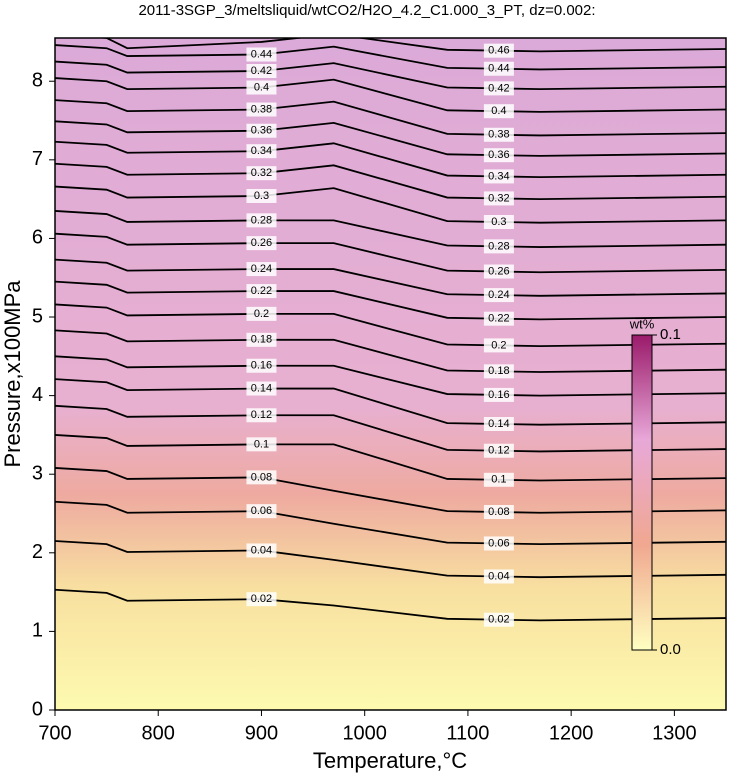 This screenshot has width=734, height=781. Describe the element at coordinates (467, 733) in the screenshot. I see `x-tick-label: 1100` at that location.